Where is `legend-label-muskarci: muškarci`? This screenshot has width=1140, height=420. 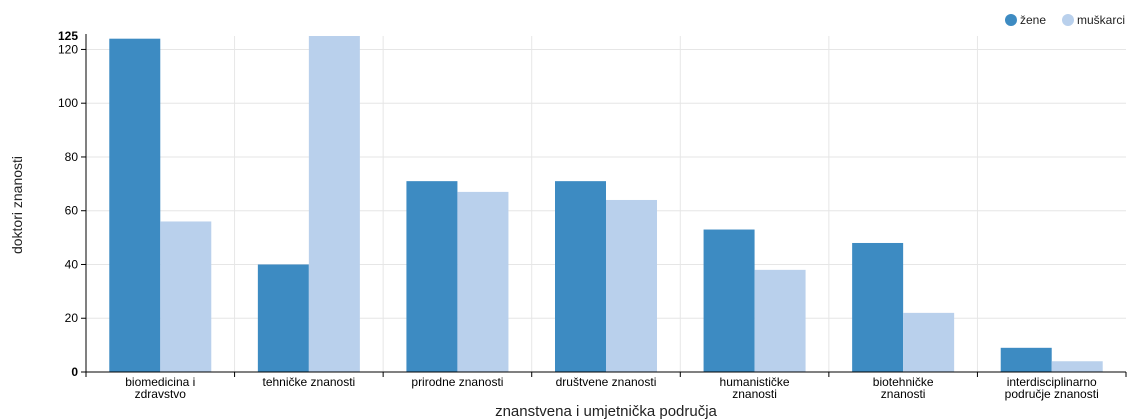
legend-label-muskarci: muškarci is located at coordinates (1101, 20).